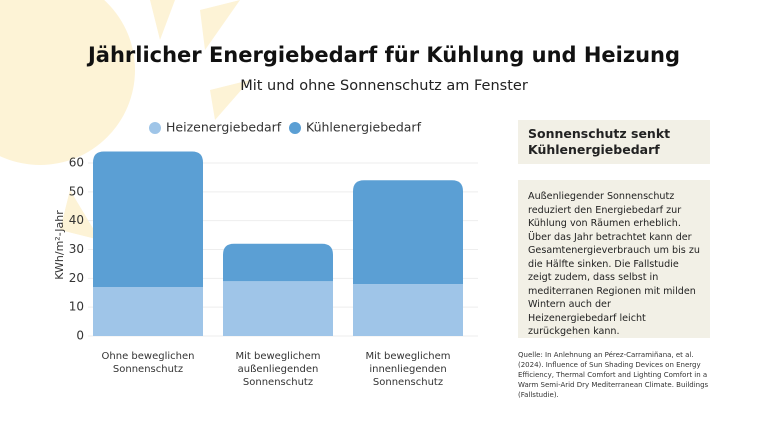  What do you see at coordinates (80, 336) in the screenshot?
I see `y-tick-label: 0` at bounding box center [80, 336].